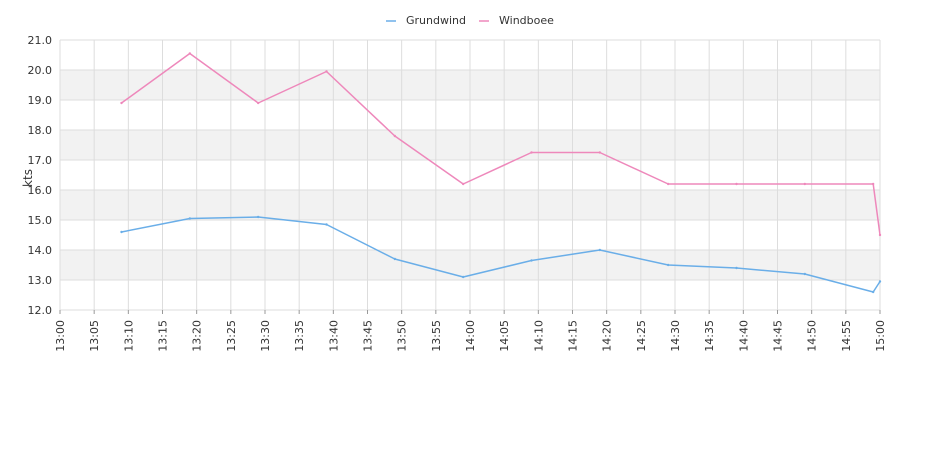  What do you see at coordinates (846, 336) in the screenshot?
I see `x-tick-label: 14:55` at bounding box center [846, 336].